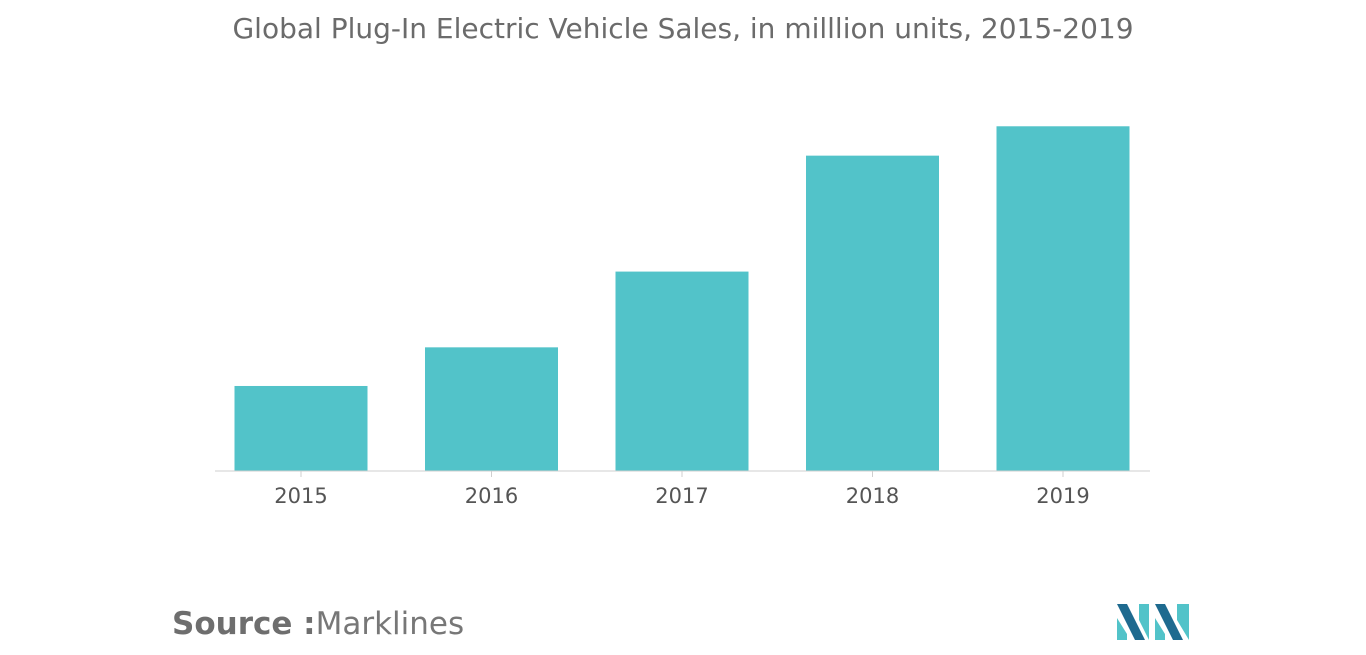  I want to click on x-tick-labels-group: 2015 2016 2017 2018 2019, so click(681, 496).